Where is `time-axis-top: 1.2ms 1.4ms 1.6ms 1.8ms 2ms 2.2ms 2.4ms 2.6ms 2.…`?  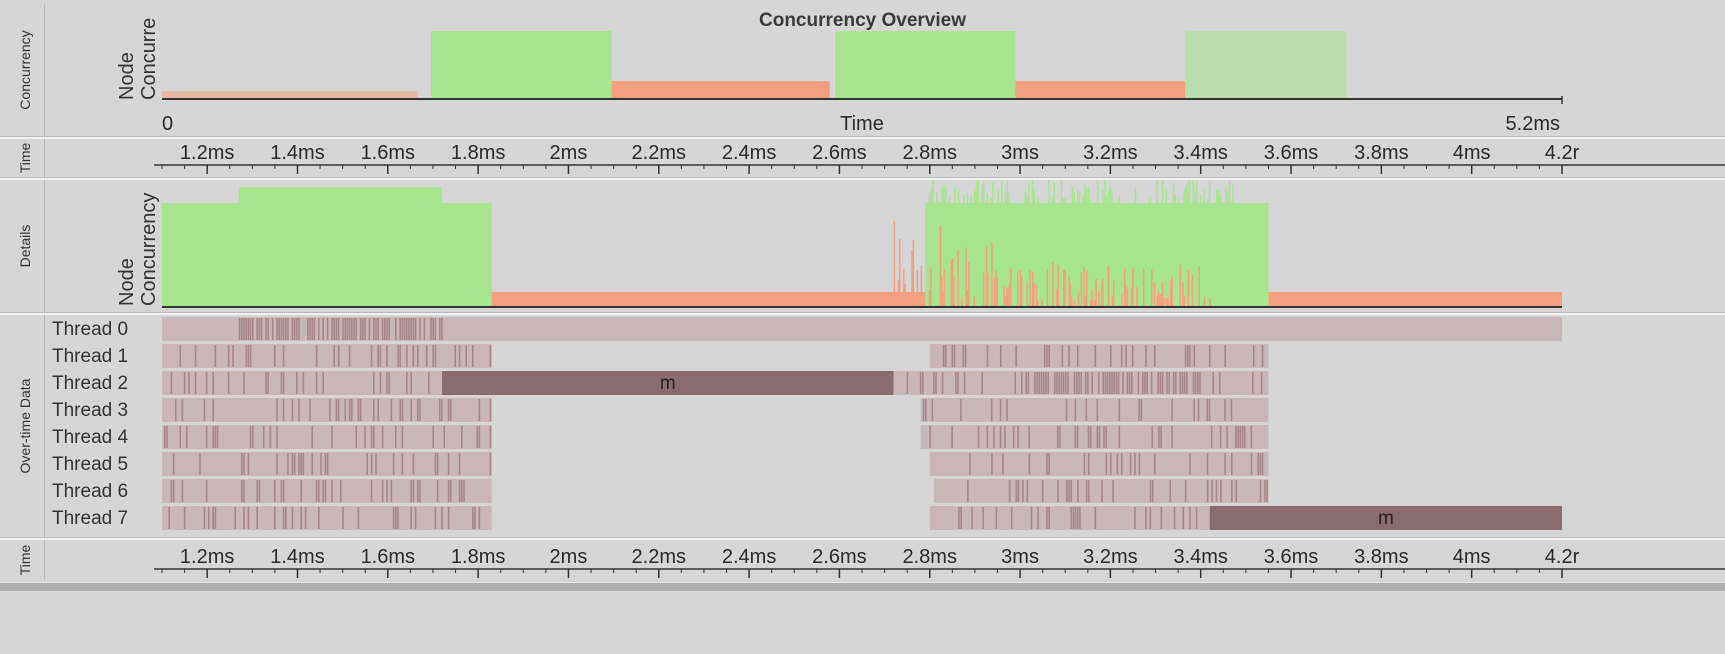
time-axis-top: 1.2ms 1.4ms 1.6ms 1.8ms 2ms 2.2ms 2.4ms 2.6ms 2.… is located at coordinates (862, 158).